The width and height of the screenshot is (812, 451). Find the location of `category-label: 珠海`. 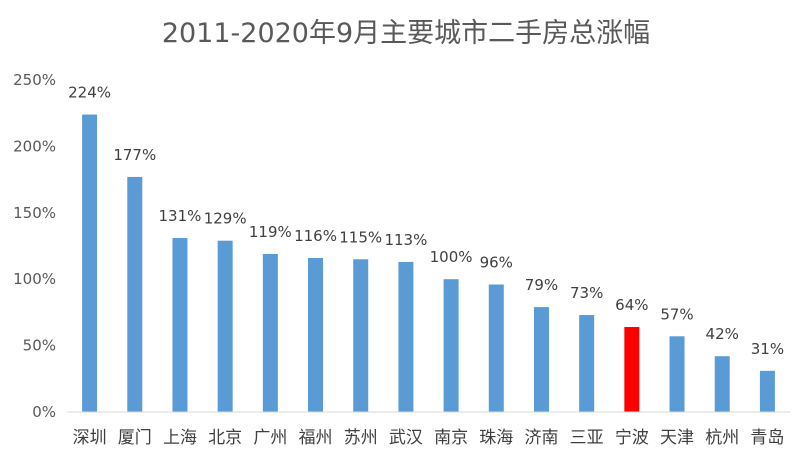

category-label: 珠海 is located at coordinates (496, 438).